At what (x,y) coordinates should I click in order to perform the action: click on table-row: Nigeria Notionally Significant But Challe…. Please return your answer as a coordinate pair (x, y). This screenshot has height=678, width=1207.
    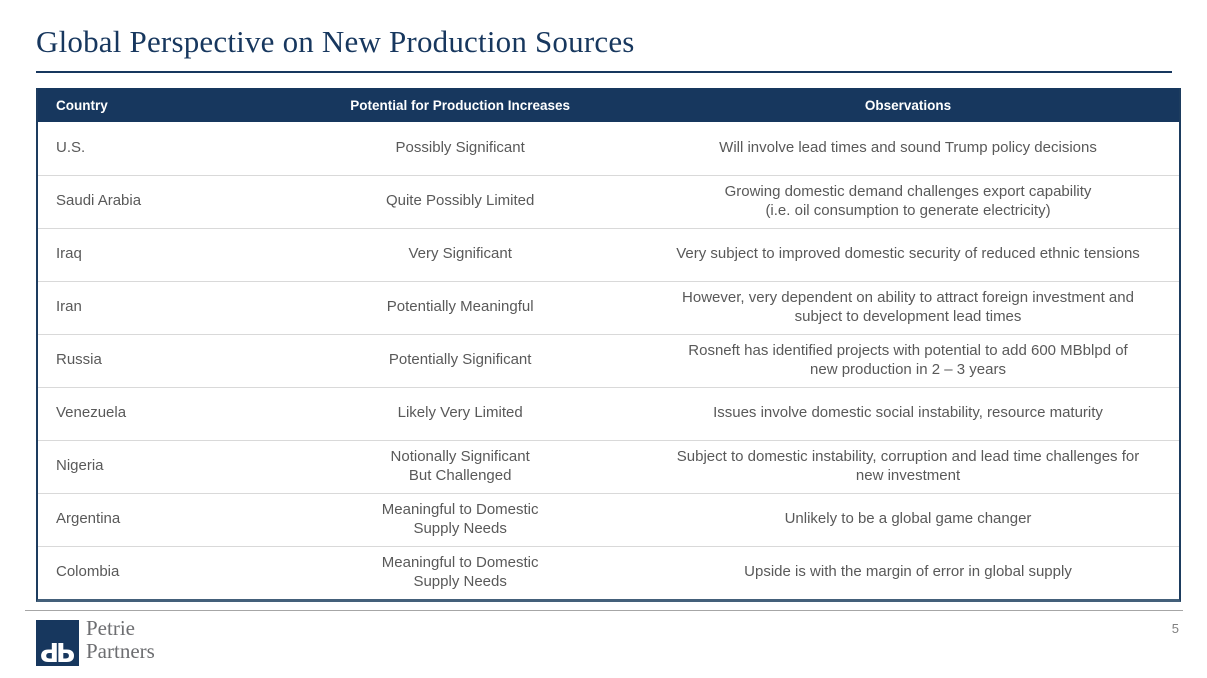
    Looking at the image, I should click on (608, 466).